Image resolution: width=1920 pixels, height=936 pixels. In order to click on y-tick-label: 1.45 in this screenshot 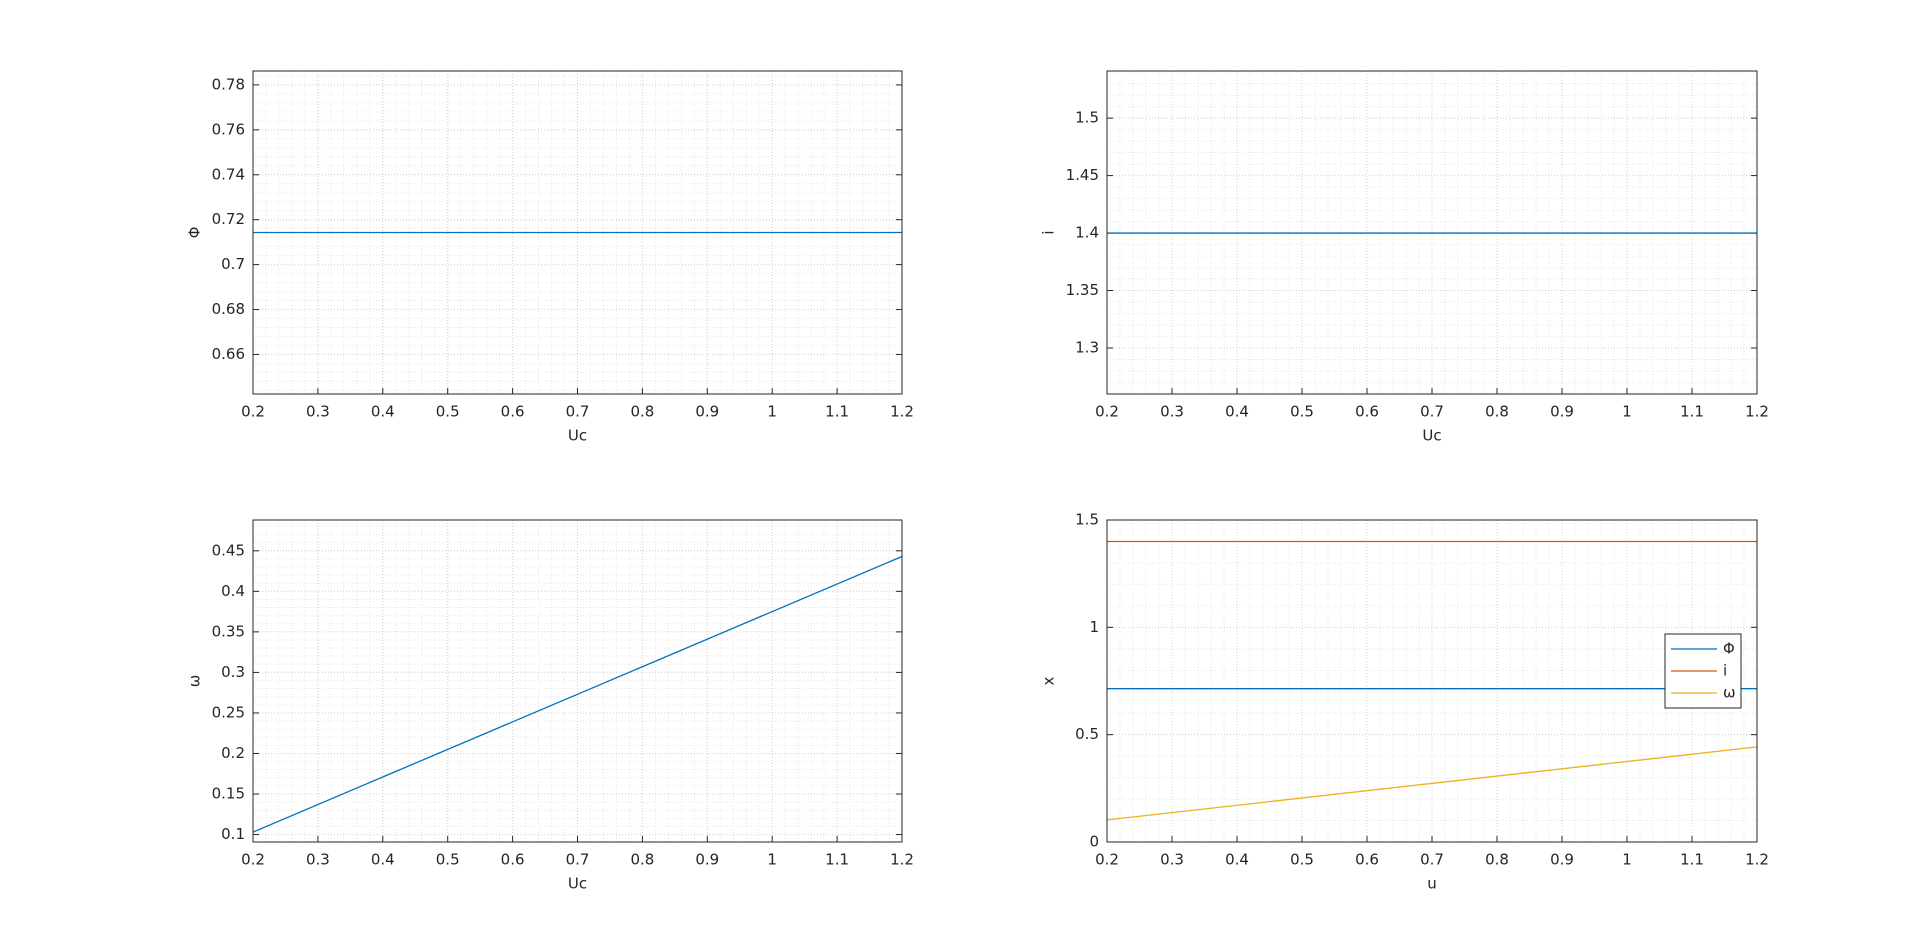, I will do `click(1082, 175)`.